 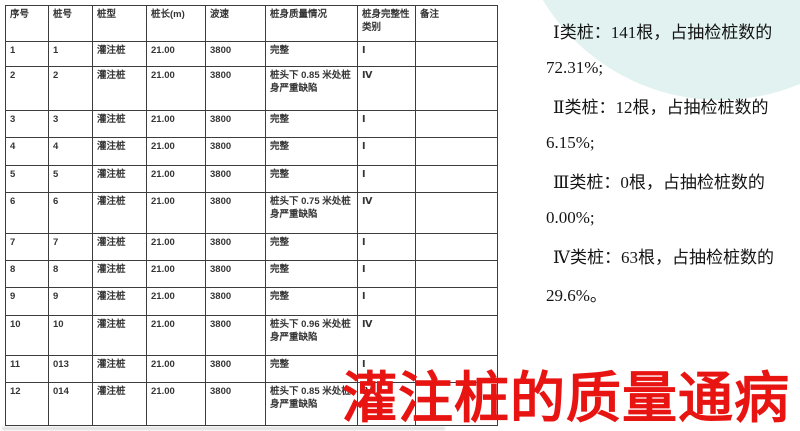 What do you see at coordinates (27, 404) in the screenshot?
I see `table-cell: 12` at bounding box center [27, 404].